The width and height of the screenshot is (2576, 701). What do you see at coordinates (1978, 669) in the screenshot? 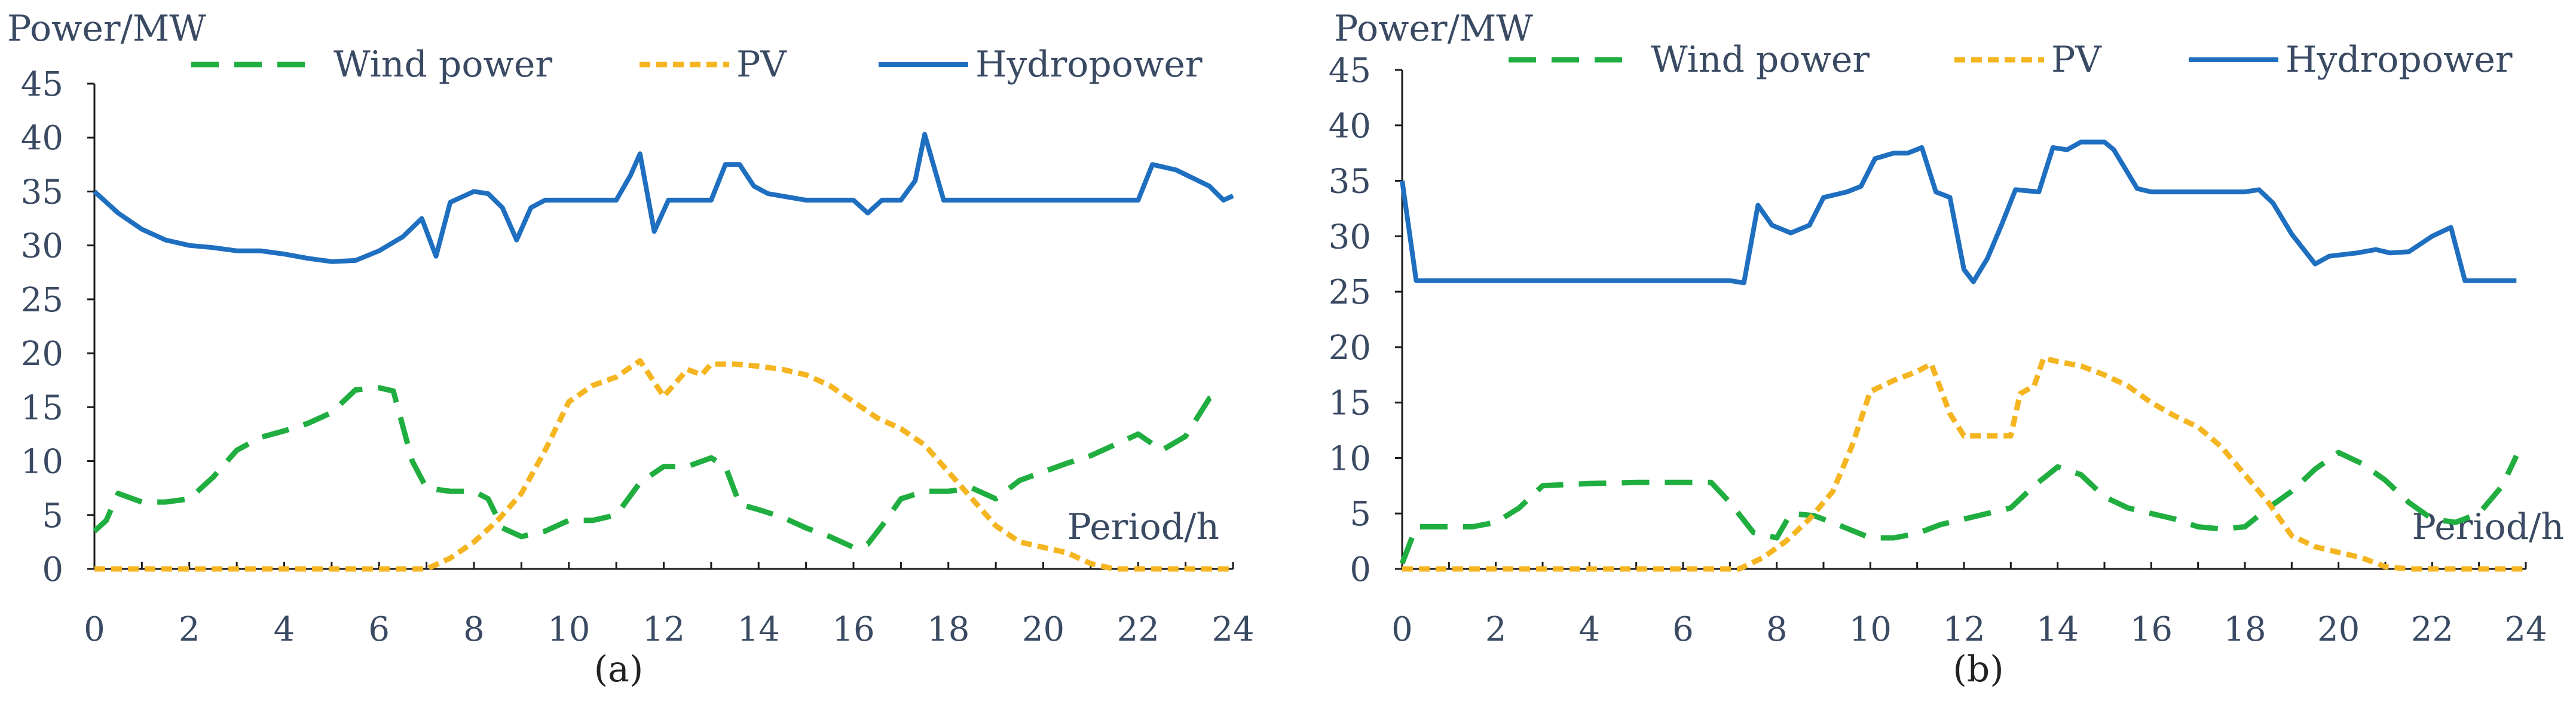
I see `panel-caption: (b)` at bounding box center [1978, 669].